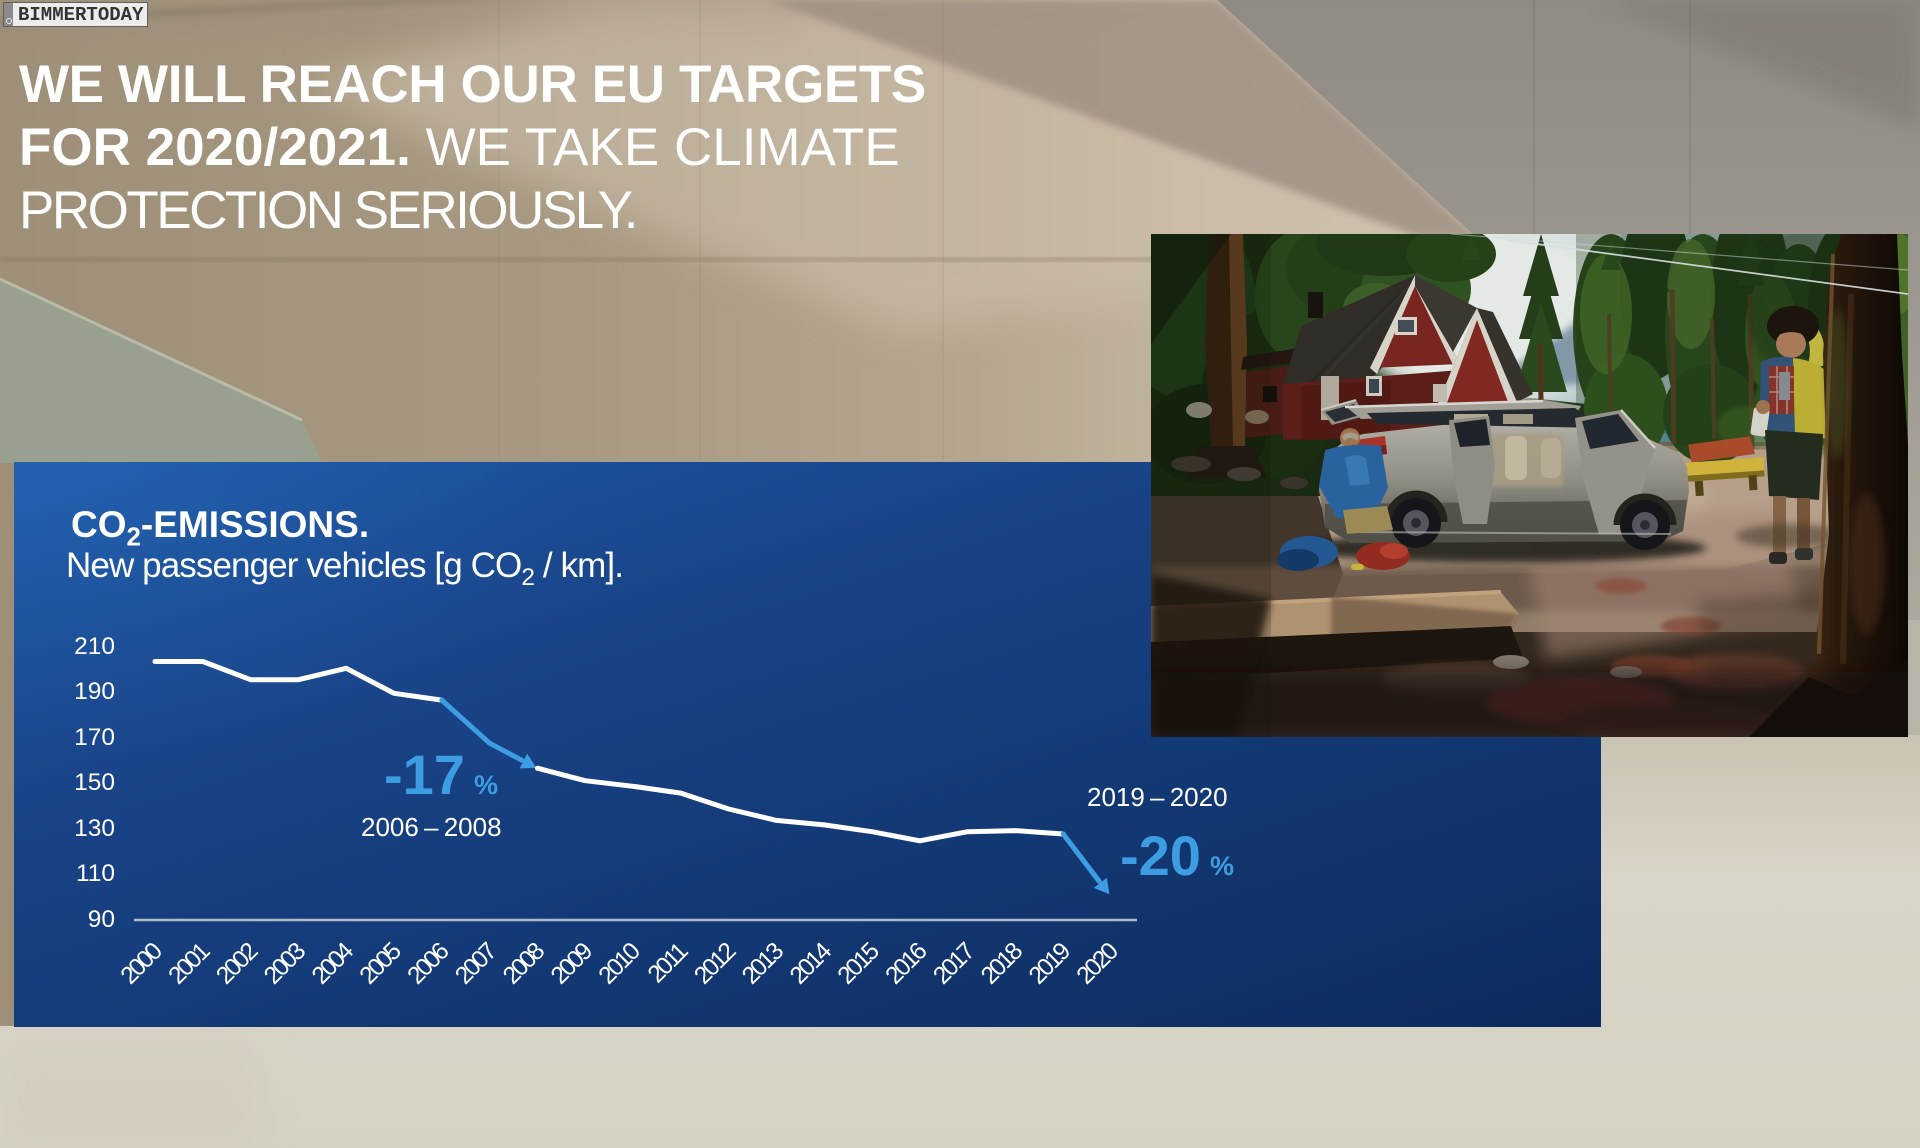  Describe the element at coordinates (1050, 964) in the screenshot. I see `svg-text: 2019` at that location.